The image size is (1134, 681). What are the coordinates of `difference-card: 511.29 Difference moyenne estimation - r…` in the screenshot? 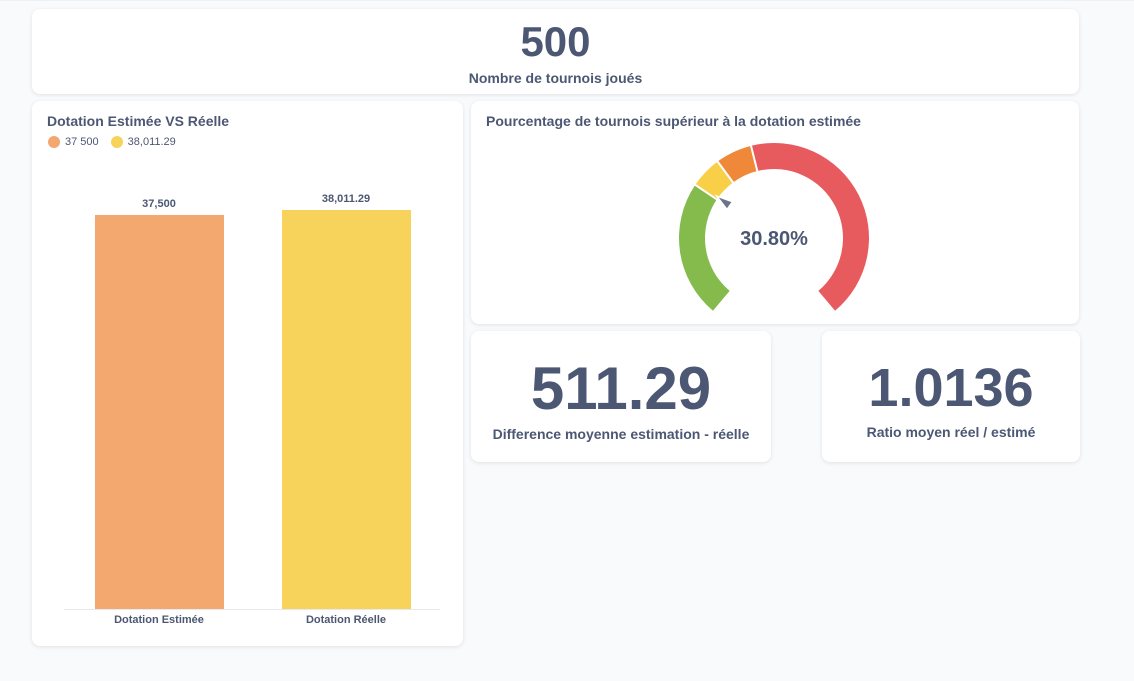 It's located at (621, 396).